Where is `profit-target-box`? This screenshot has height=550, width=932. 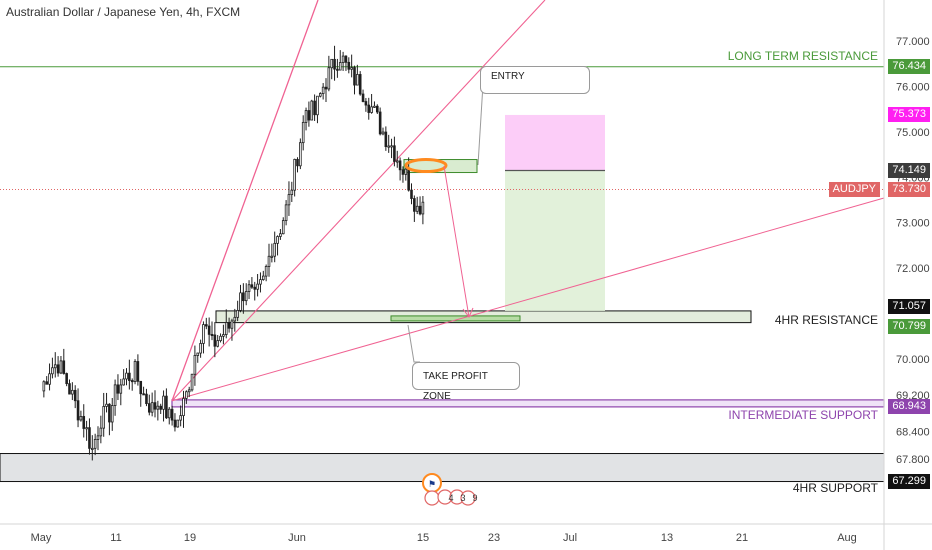
profit-target-box is located at coordinates (555, 240).